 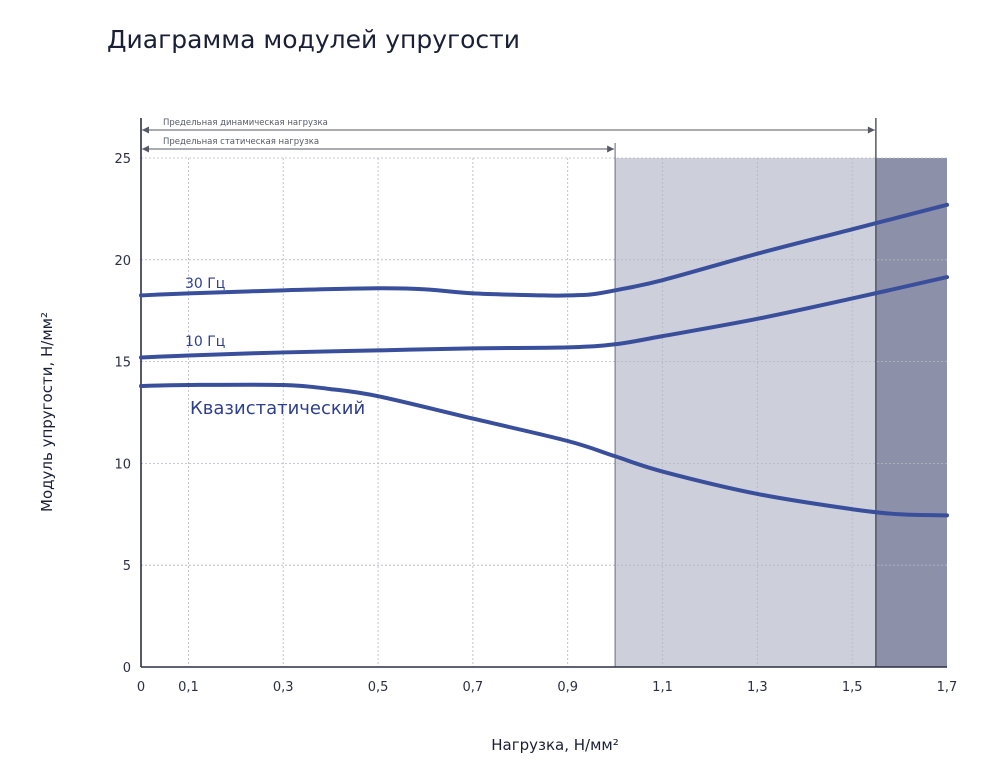 What do you see at coordinates (122, 261) in the screenshot?
I see `y-tick-label: 20` at bounding box center [122, 261].